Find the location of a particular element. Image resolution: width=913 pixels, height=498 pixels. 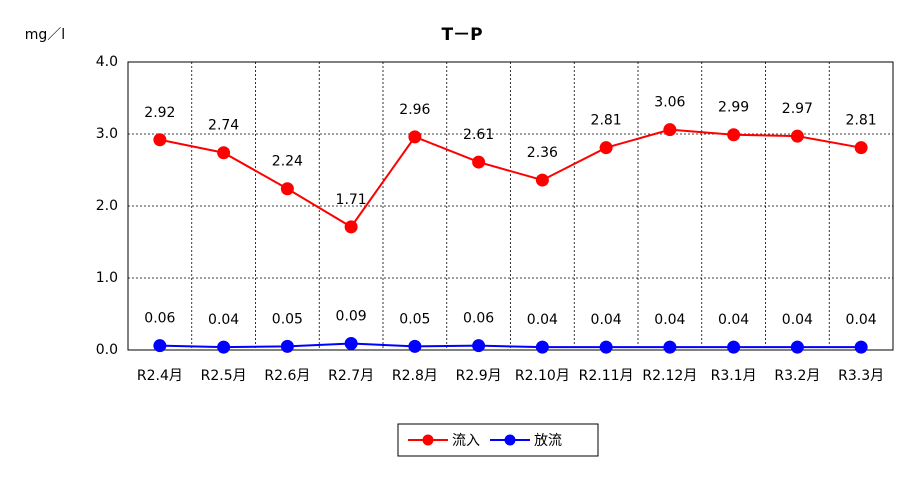

x-tick-label: R2.7月 is located at coordinates (351, 376).